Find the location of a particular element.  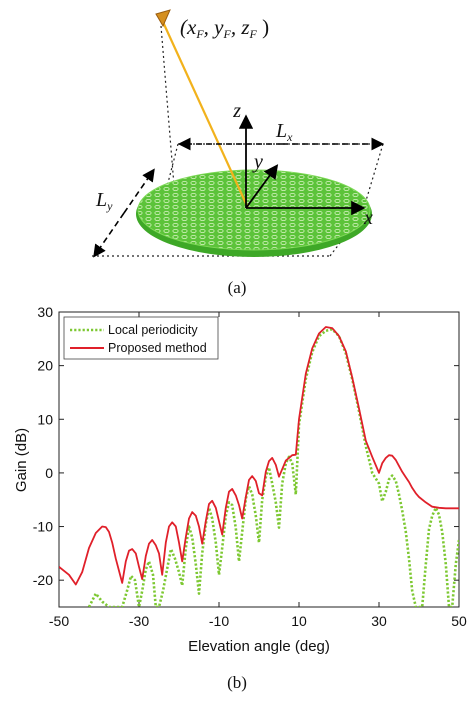

aperture-box-left is located at coordinates (170, 175).